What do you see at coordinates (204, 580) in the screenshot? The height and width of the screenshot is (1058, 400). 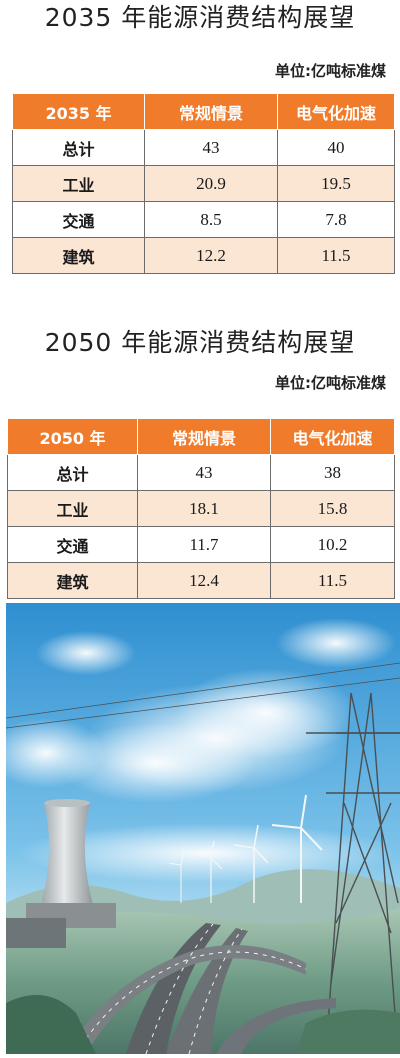 I see `value-conventional: 12.4` at bounding box center [204, 580].